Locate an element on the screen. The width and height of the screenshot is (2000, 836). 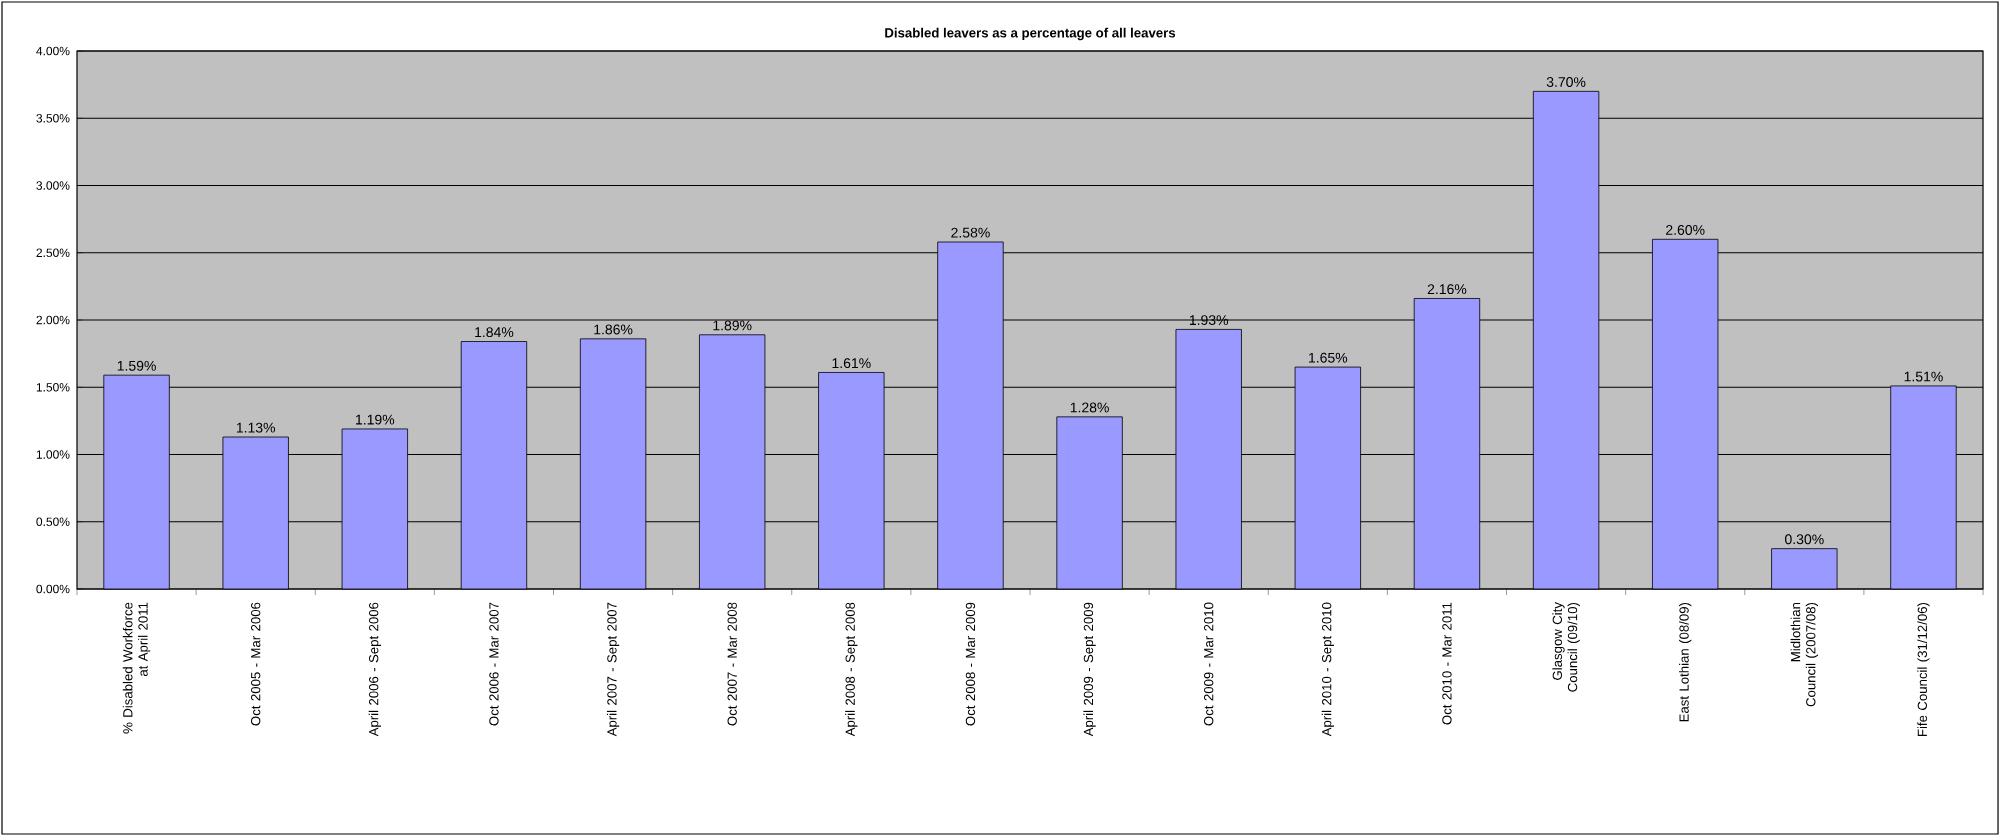
data-label: 1.13% is located at coordinates (256, 427).